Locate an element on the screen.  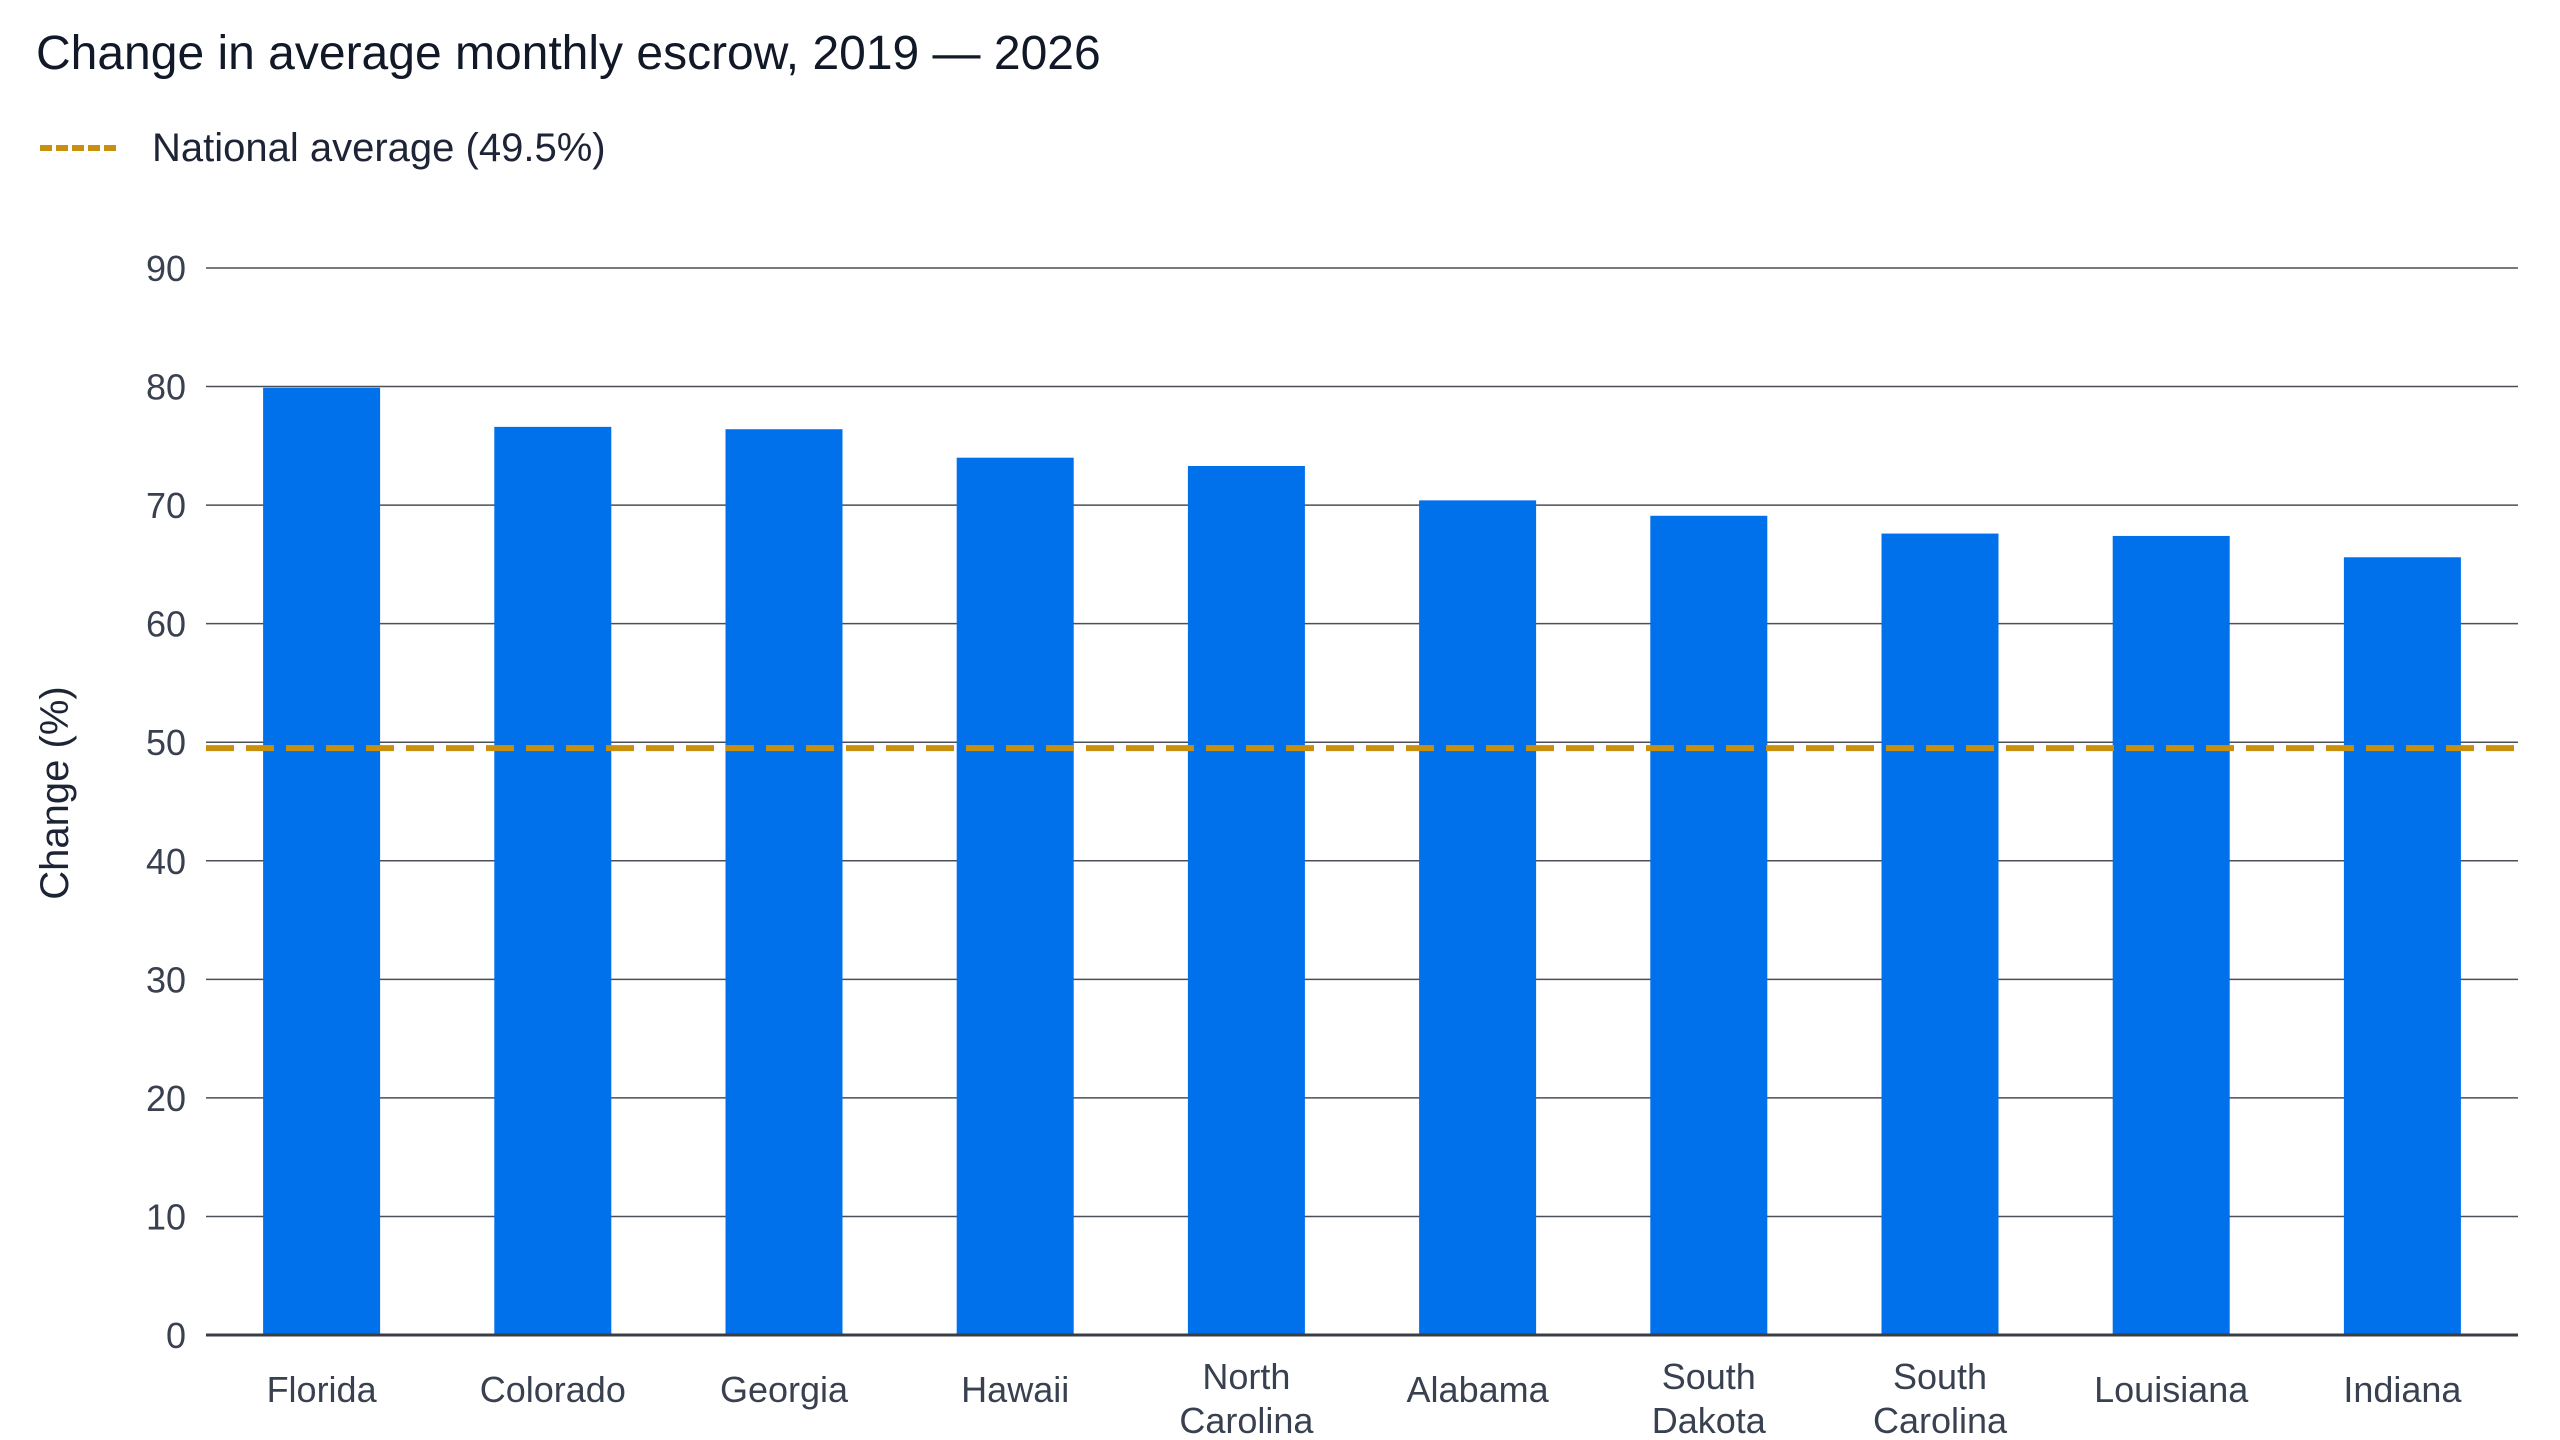
x-tick-label-alabama: Alabama is located at coordinates (1478, 1389).